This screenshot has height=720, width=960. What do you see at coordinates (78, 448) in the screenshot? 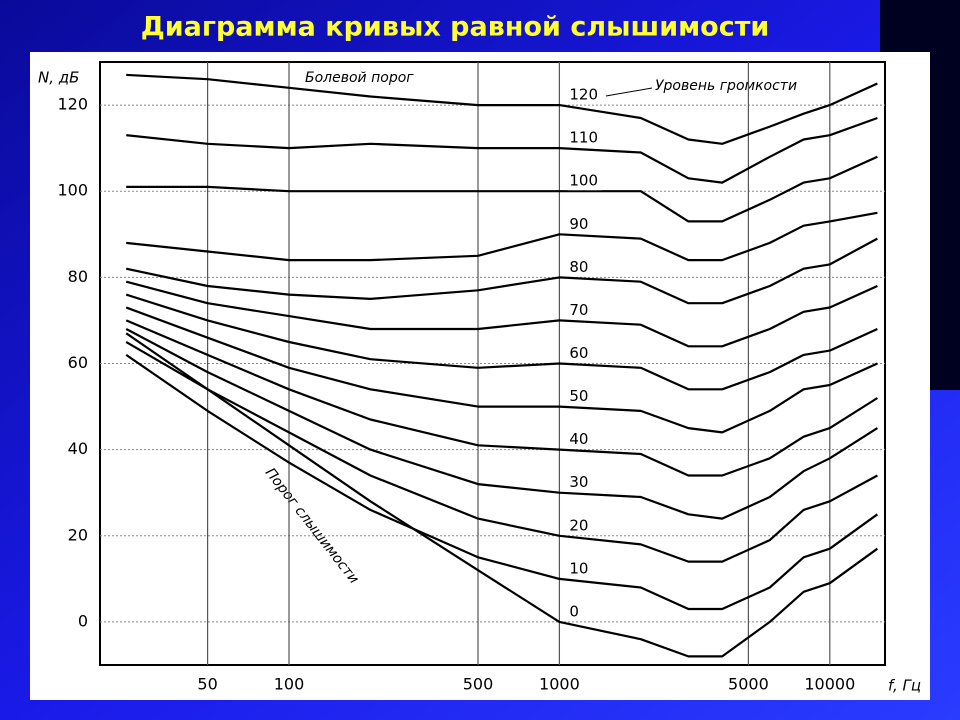
I see `y-tick-label: 40` at bounding box center [78, 448].